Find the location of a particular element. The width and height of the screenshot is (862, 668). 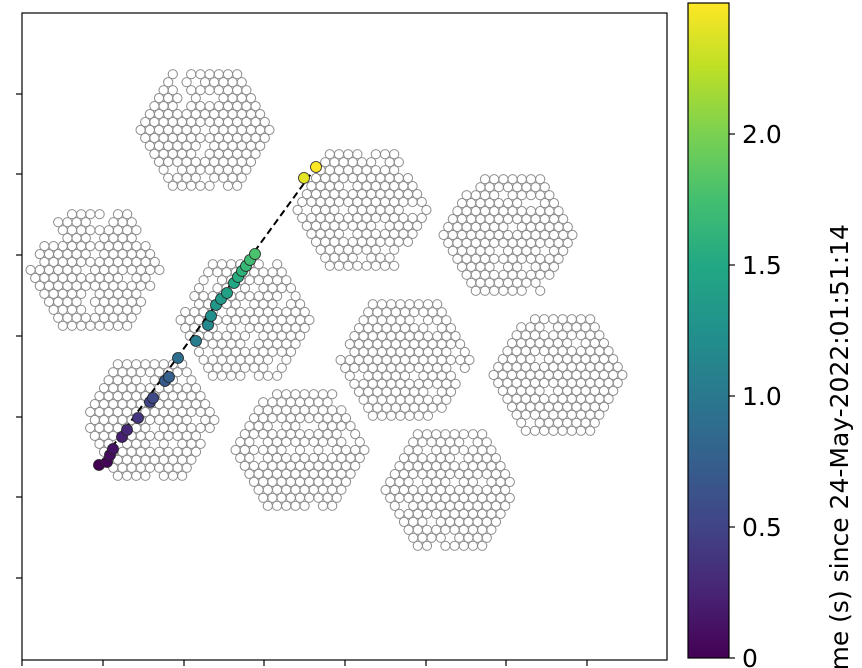

colorbar-label: Time (s) since 24-May-2022:01:51:14 is located at coordinates (839, 446).